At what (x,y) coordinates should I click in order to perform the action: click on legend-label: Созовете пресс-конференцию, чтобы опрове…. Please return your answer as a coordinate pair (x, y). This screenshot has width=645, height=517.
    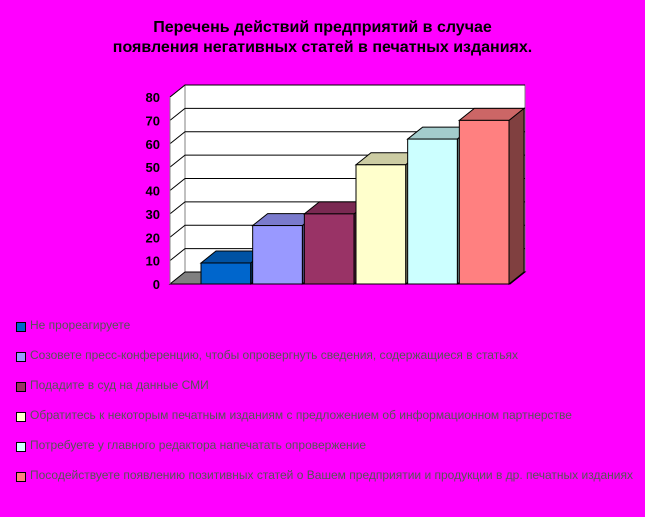
    Looking at the image, I should click on (274, 355).